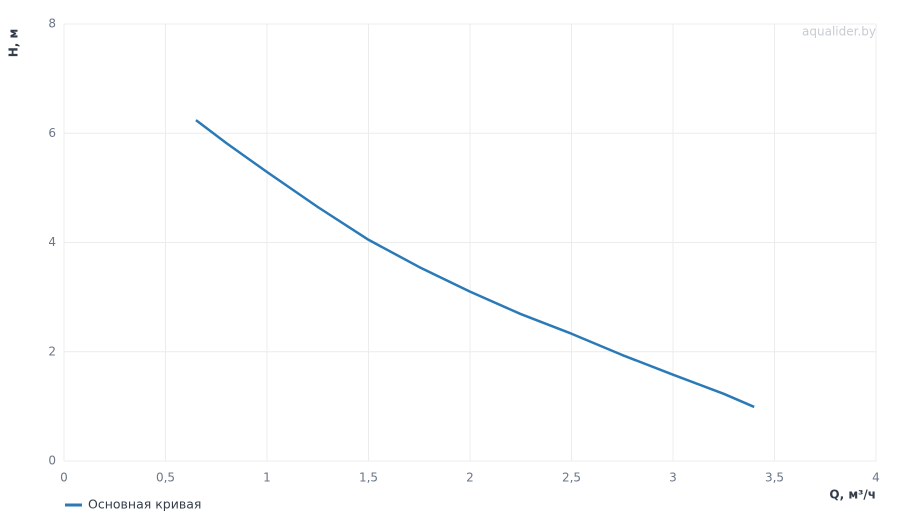  Describe the element at coordinates (368, 478) in the screenshot. I see `x-tick-label: 1,5` at that location.